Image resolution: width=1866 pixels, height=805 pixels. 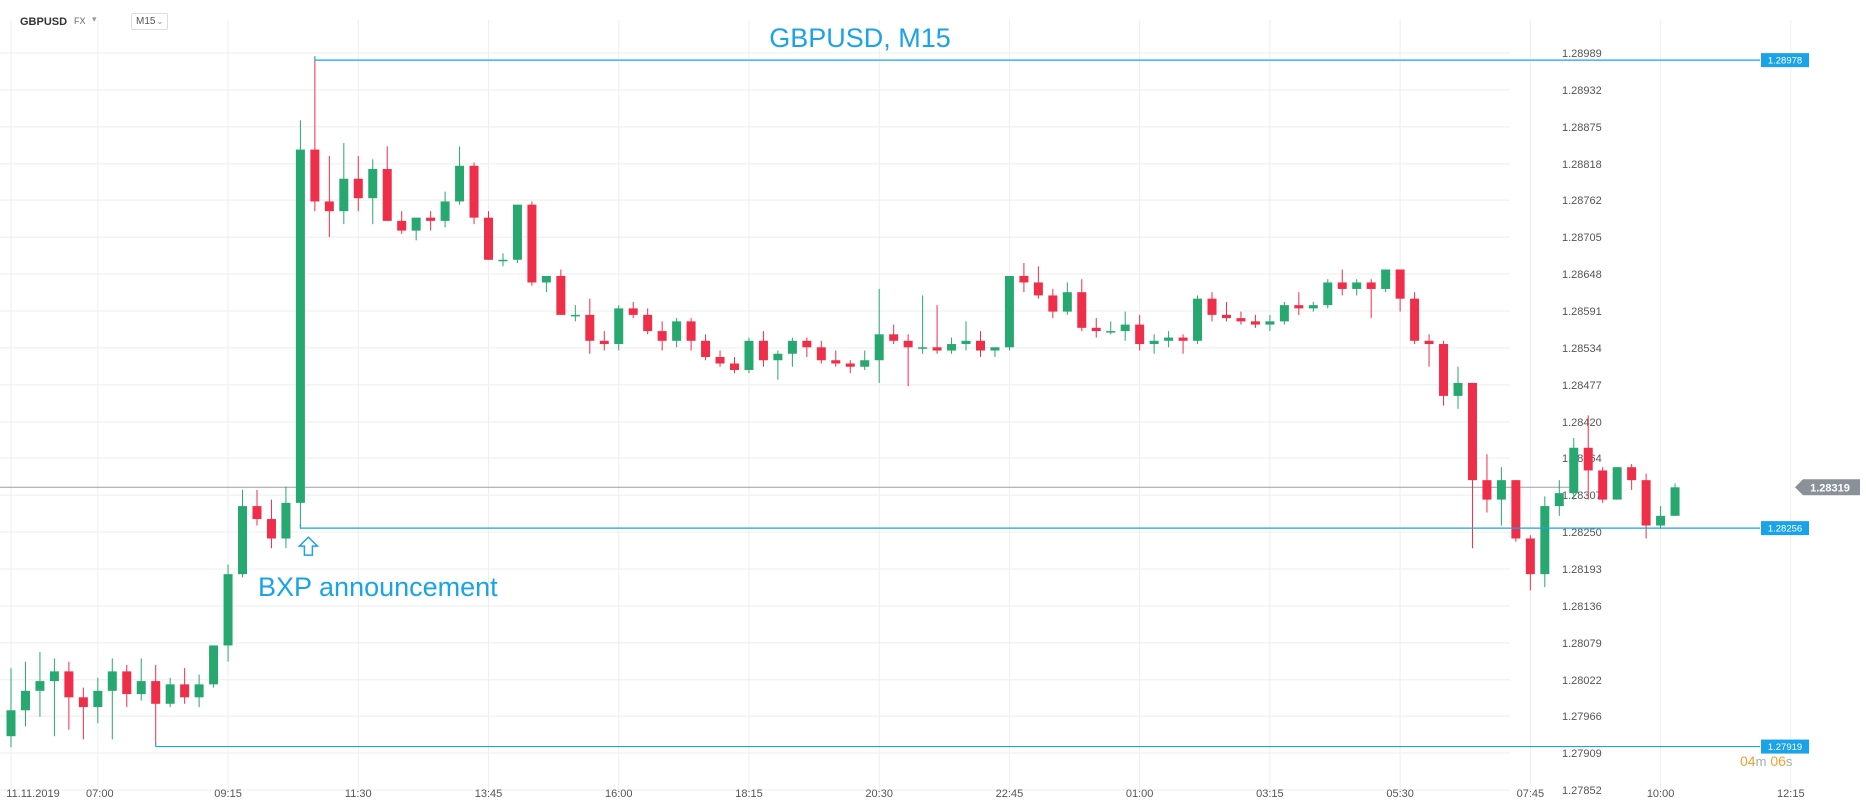 What do you see at coordinates (1582, 681) in the screenshot?
I see `y-tick-label: 1.28022` at bounding box center [1582, 681].